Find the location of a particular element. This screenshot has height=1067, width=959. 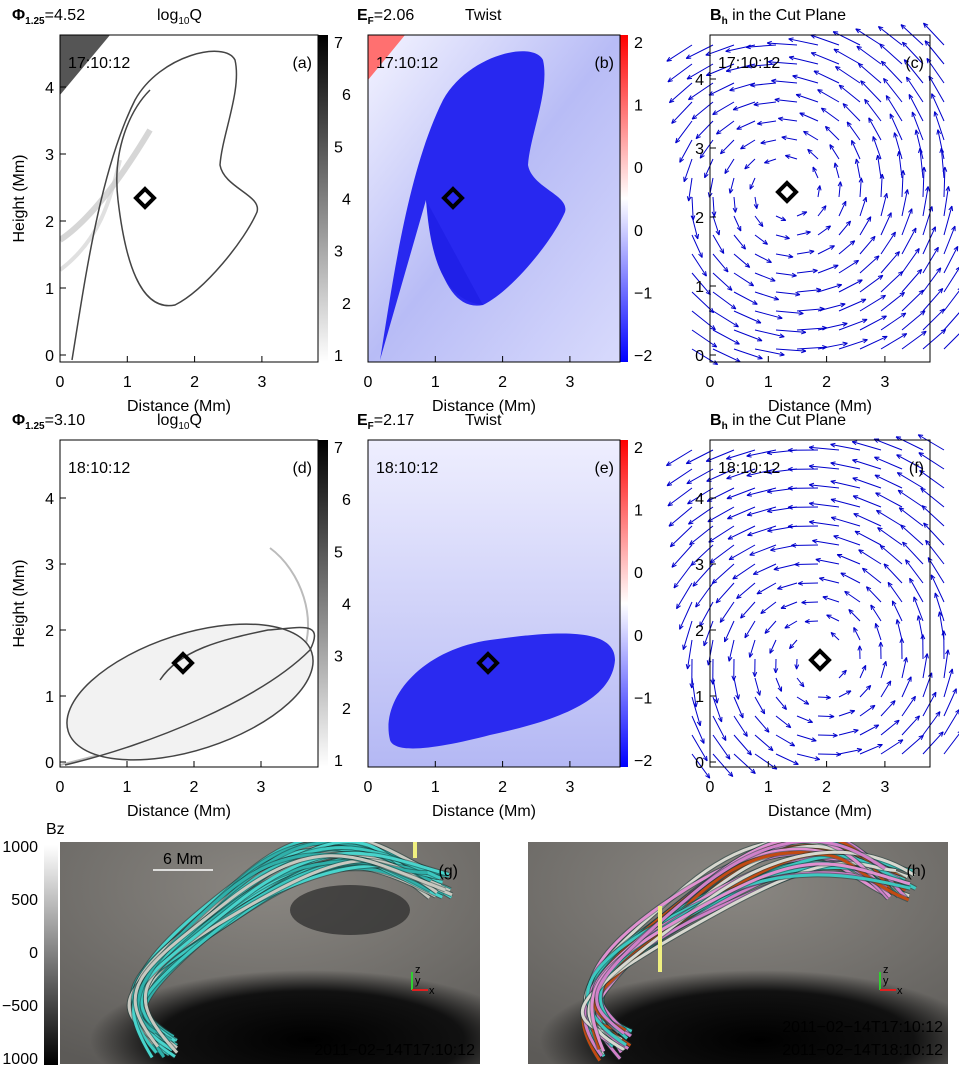

y-tick-label: 1 is located at coordinates (699, 287).